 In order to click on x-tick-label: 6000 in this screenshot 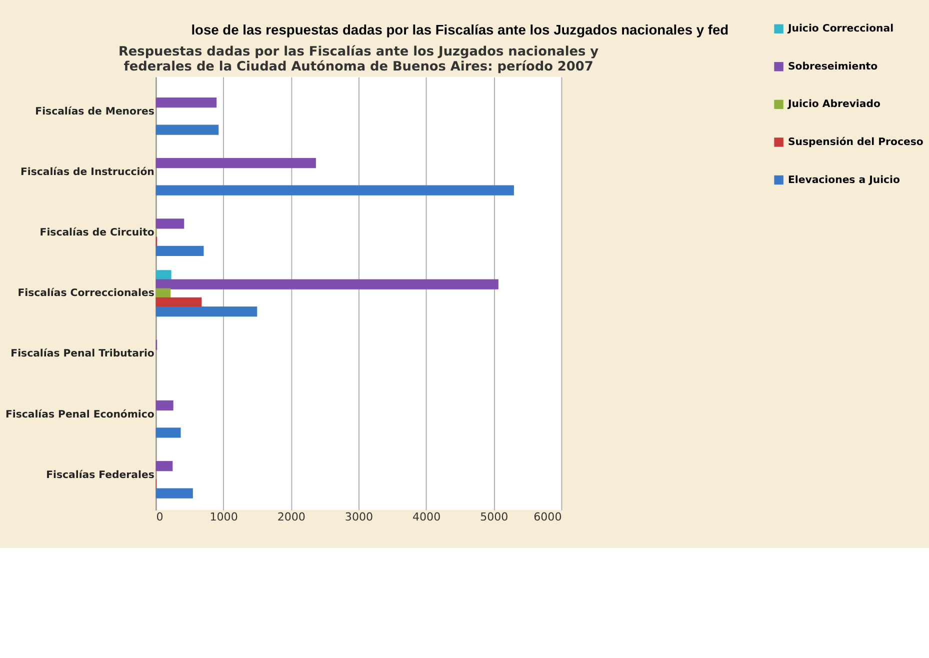, I will do `click(548, 517)`.